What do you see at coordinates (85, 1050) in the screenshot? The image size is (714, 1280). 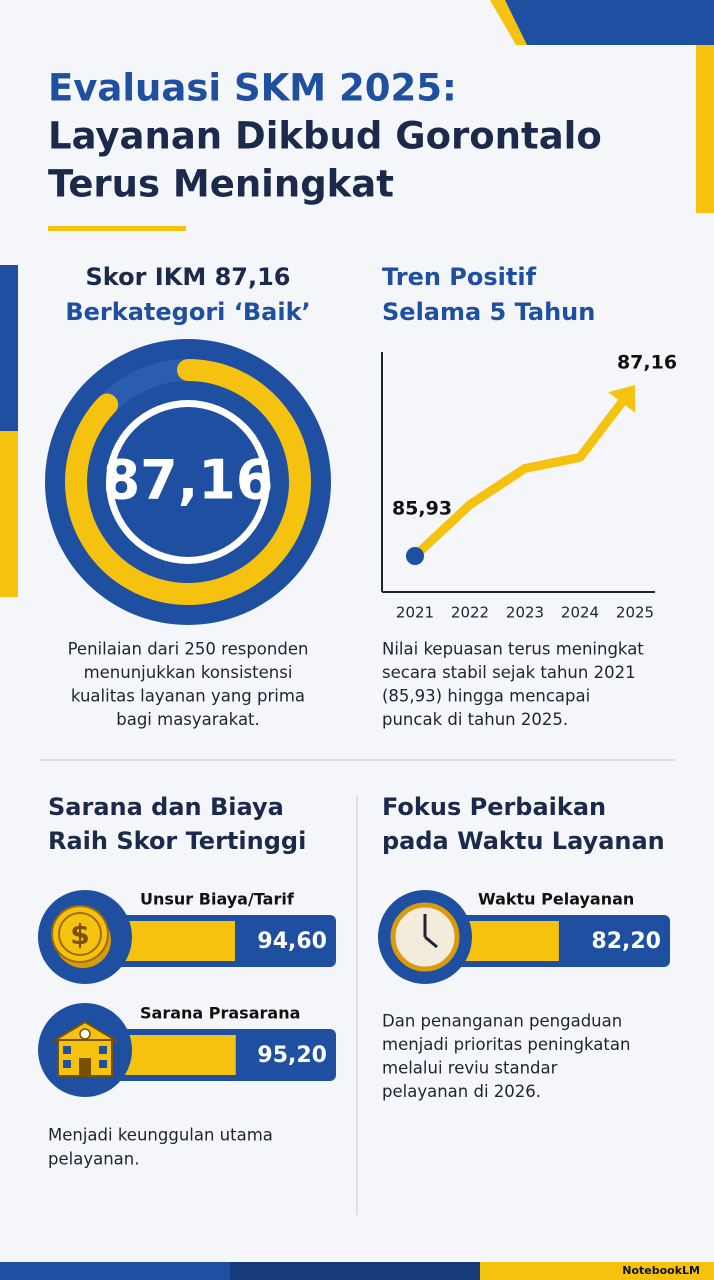 I see `building-icon` at bounding box center [85, 1050].